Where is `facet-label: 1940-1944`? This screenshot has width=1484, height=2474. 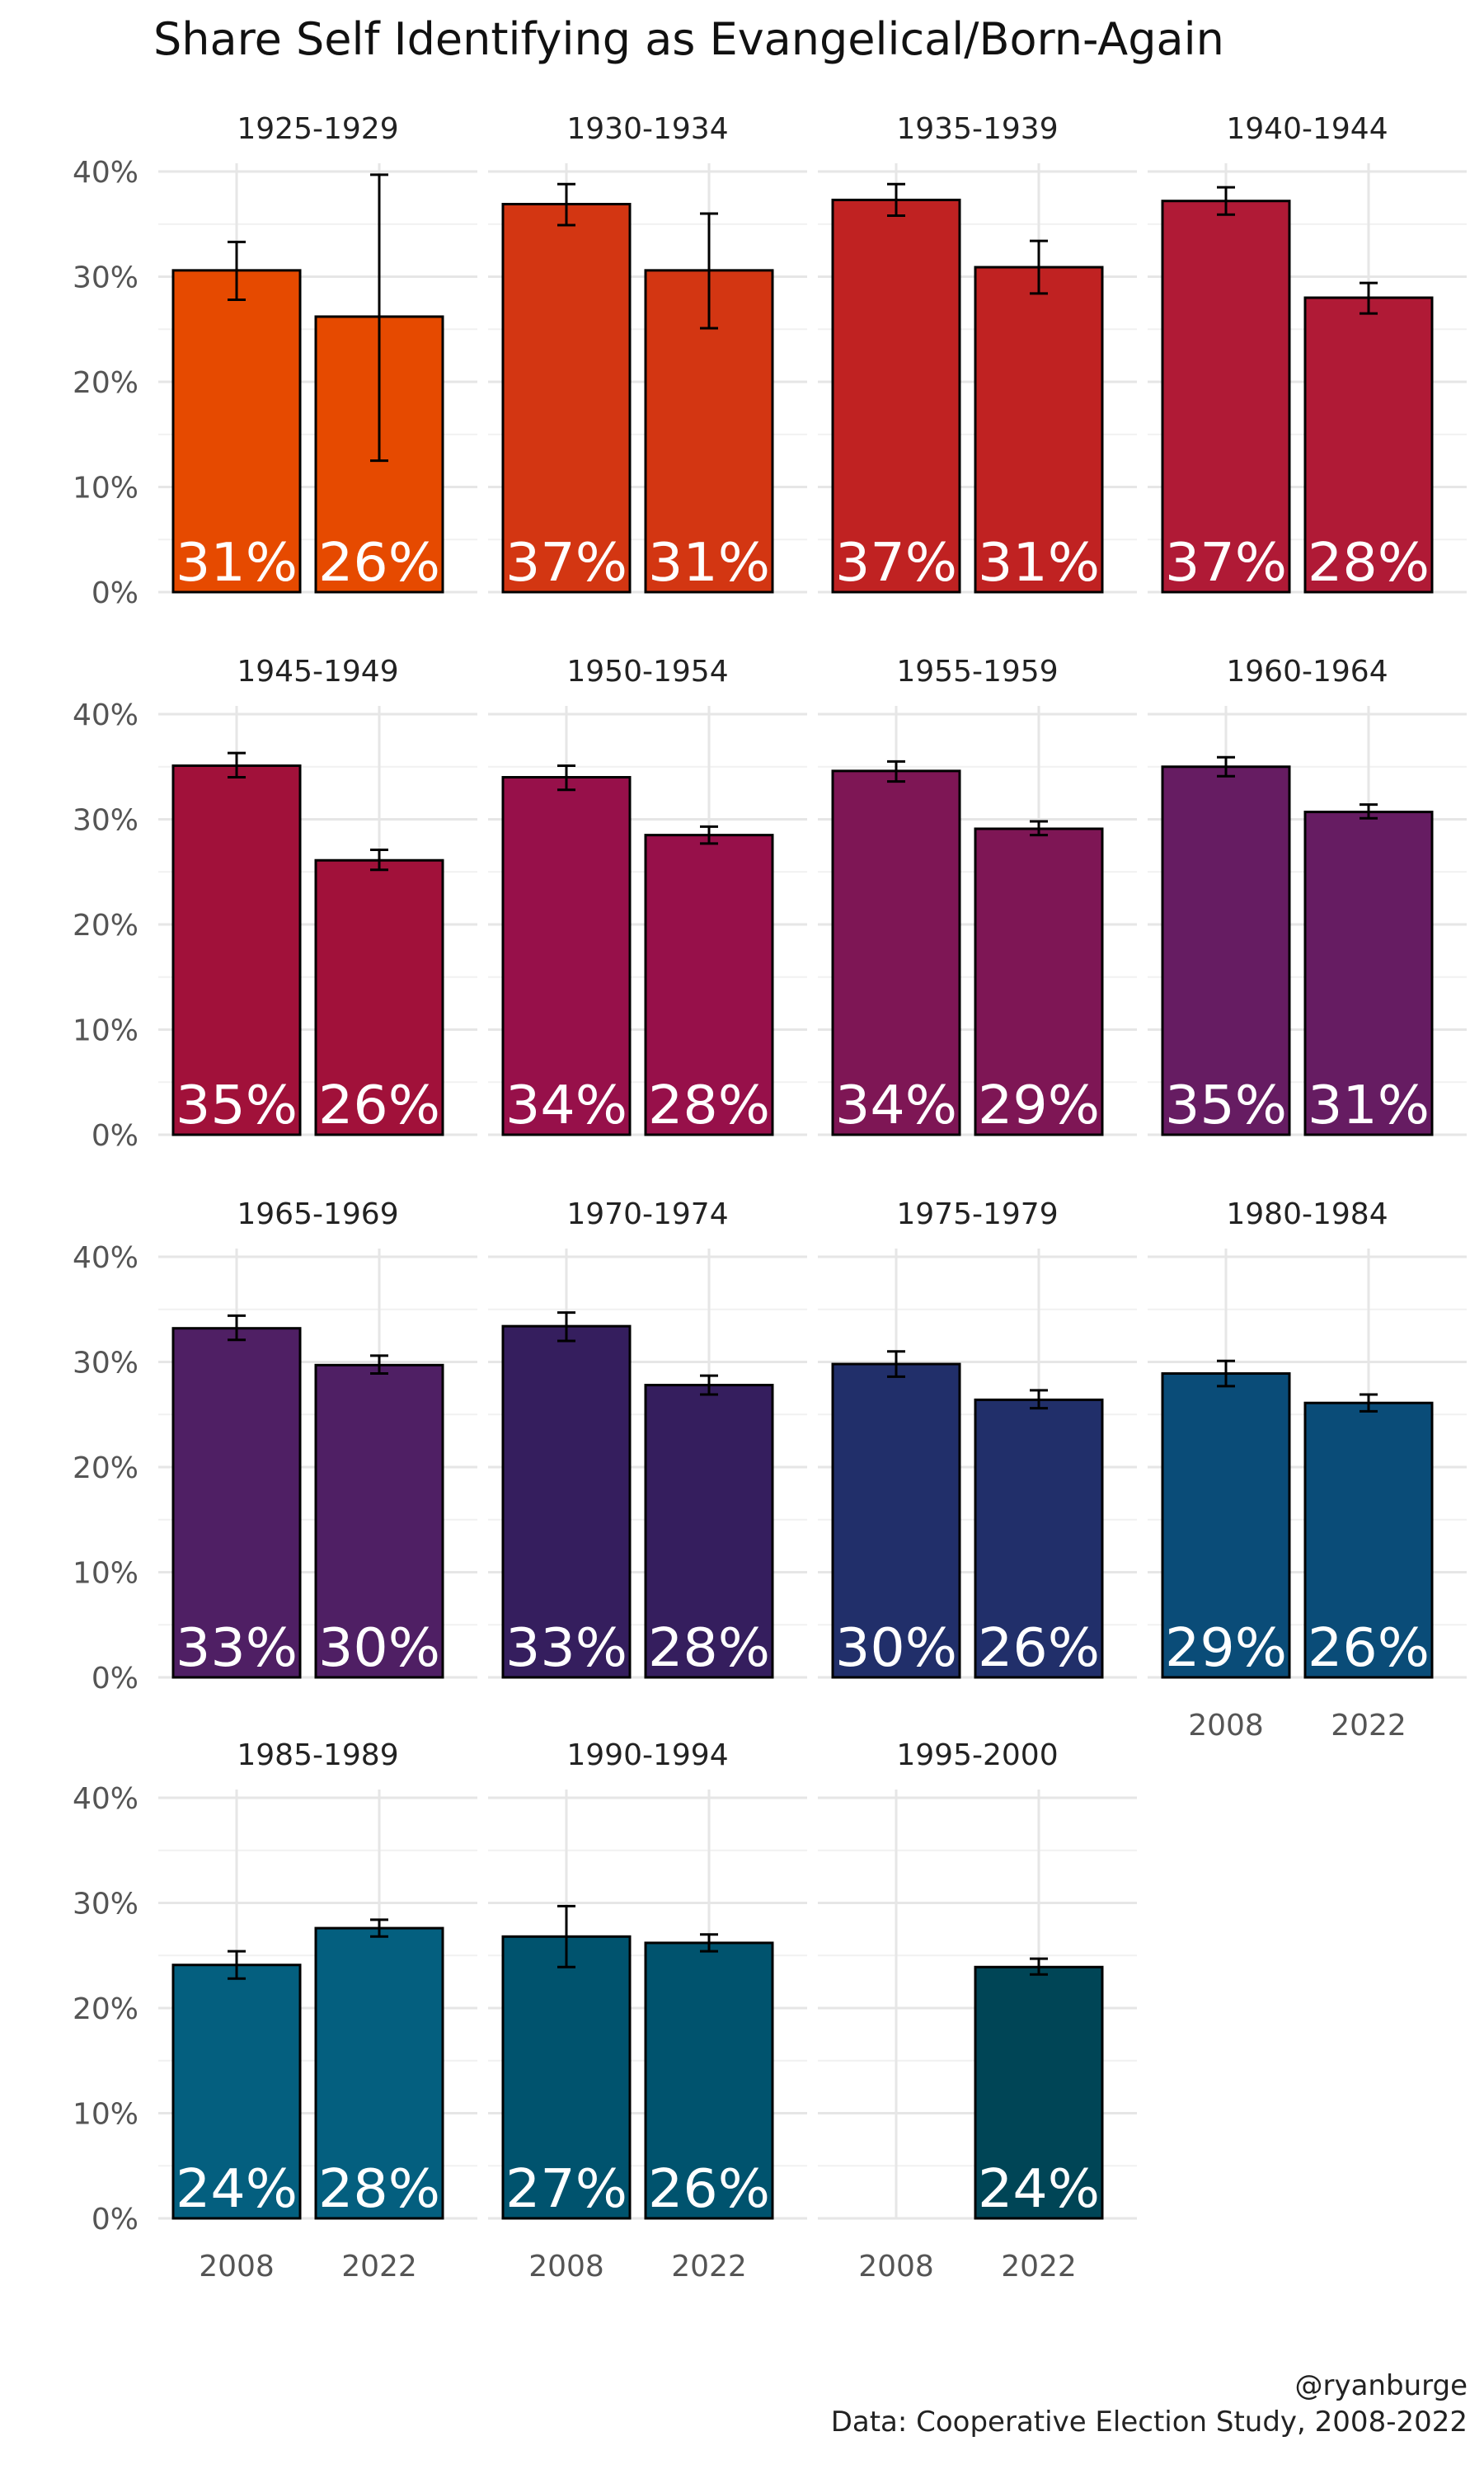
facet-label: 1940-1944 is located at coordinates (1307, 129).